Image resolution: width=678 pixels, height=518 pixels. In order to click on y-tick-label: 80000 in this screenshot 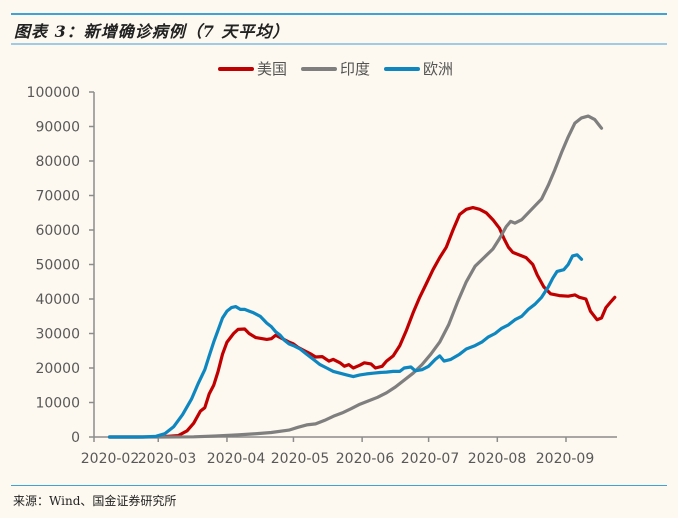, I will do `click(57, 162)`.